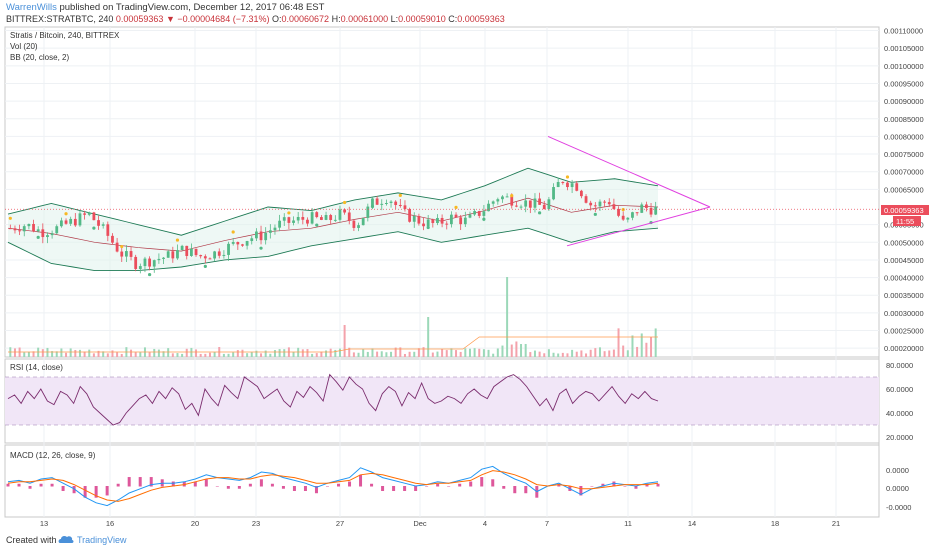  Describe the element at coordinates (904, 278) in the screenshot. I see `price-tick-label: 0.00040000` at that location.